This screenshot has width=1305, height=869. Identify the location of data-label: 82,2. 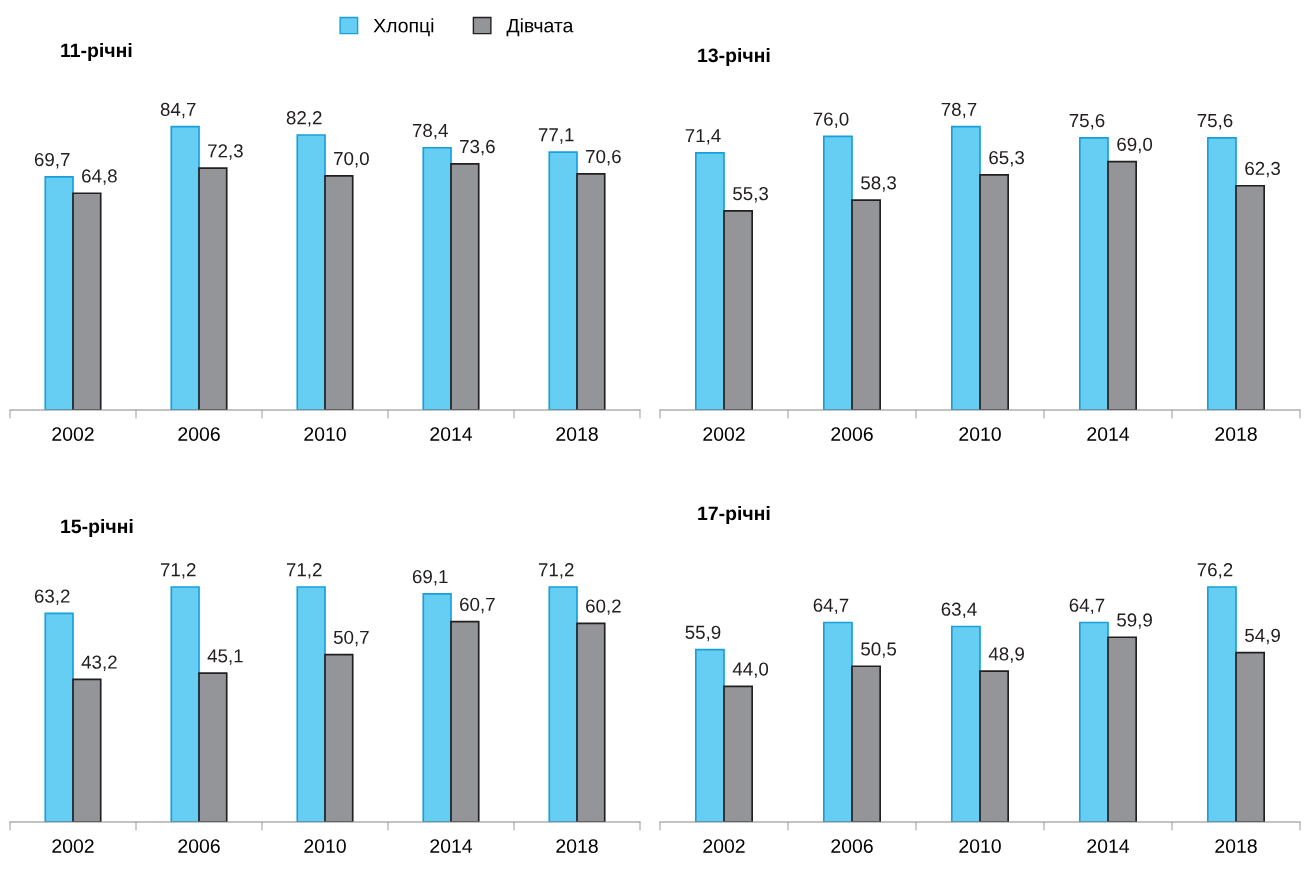
(304, 119).